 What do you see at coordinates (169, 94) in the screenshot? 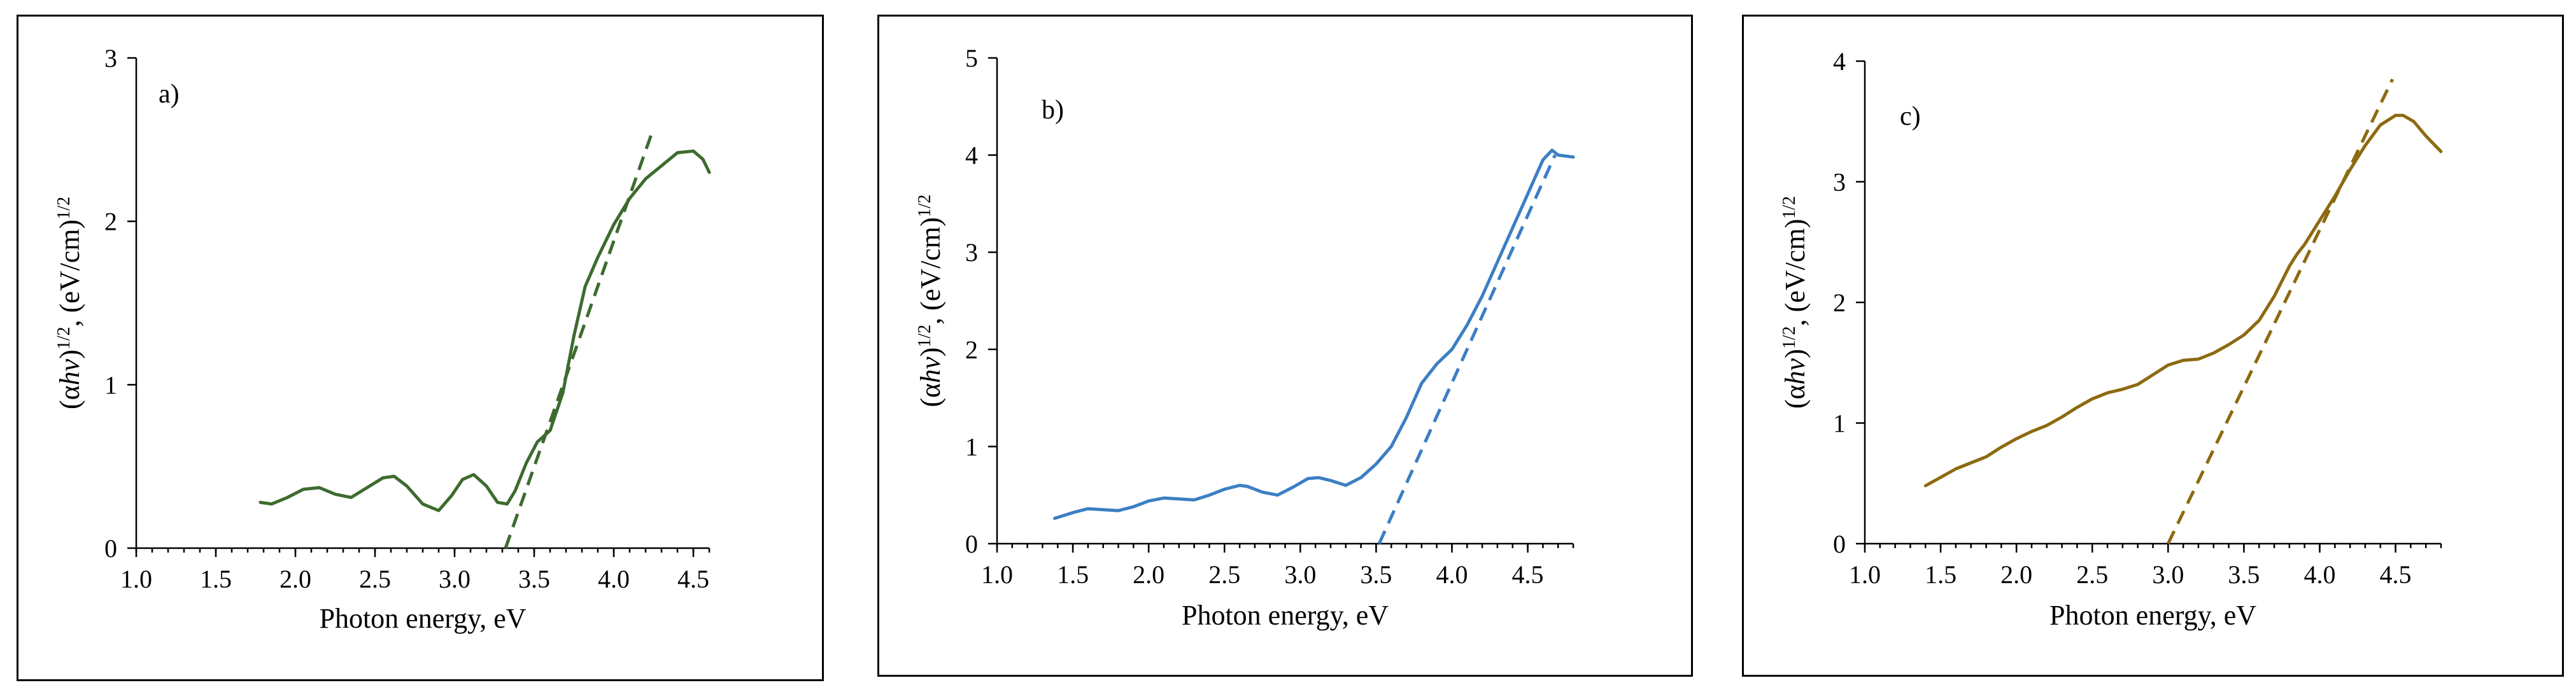
I see `chart-a-panel-label: a)` at bounding box center [169, 94].